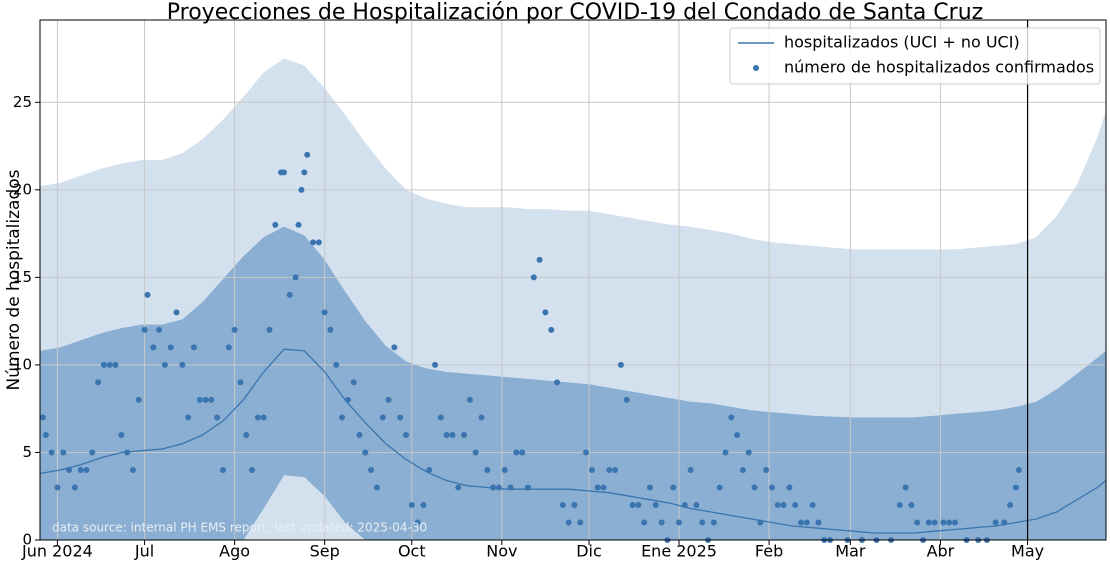  I want to click on y-tick-label: 25, so click(22, 102).